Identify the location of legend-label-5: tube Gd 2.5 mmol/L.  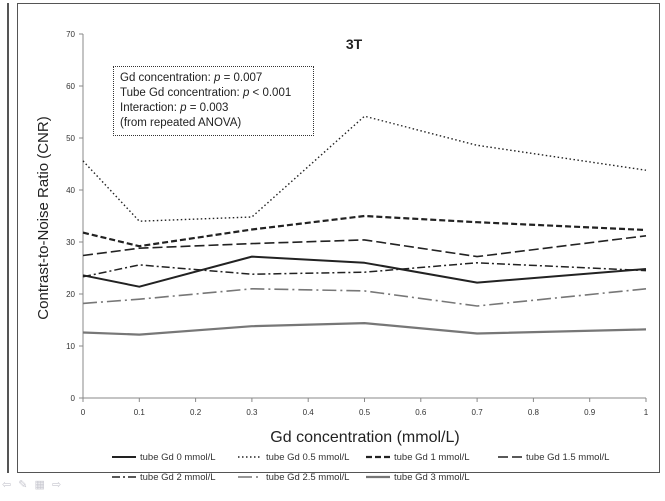
(307, 477).